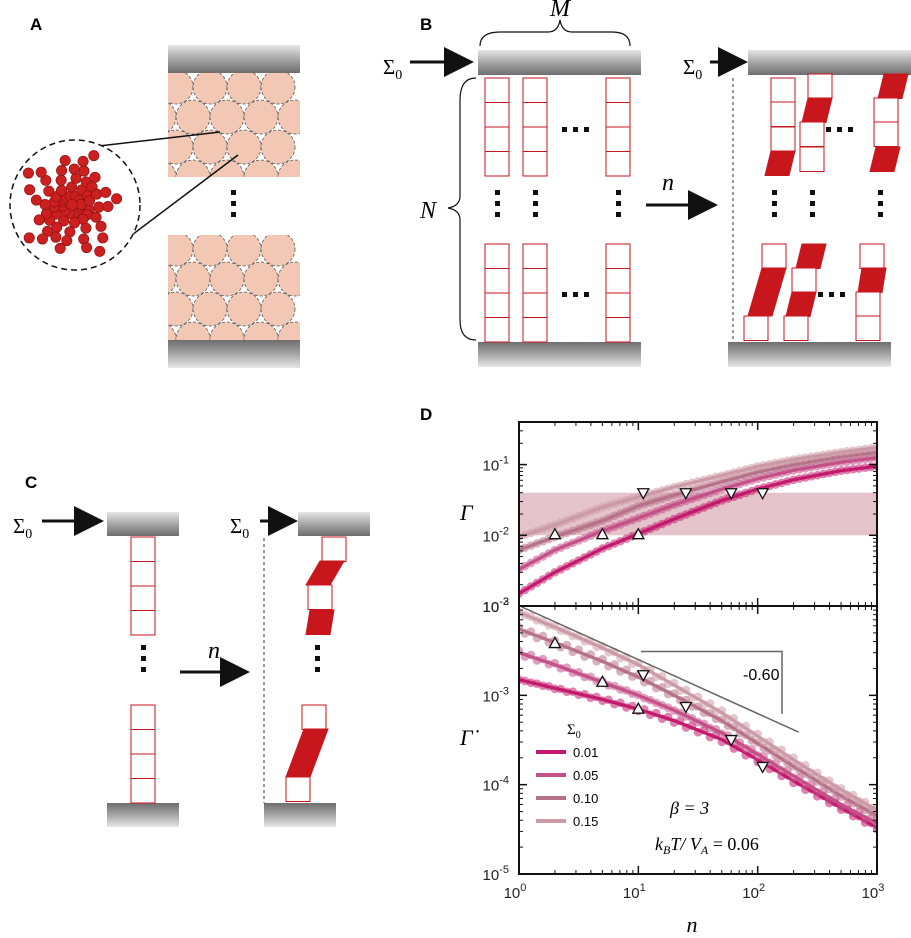 Image resolution: width=911 pixels, height=938 pixels. Describe the element at coordinates (585, 821) in the screenshot. I see `legend-label: 0.15` at that location.